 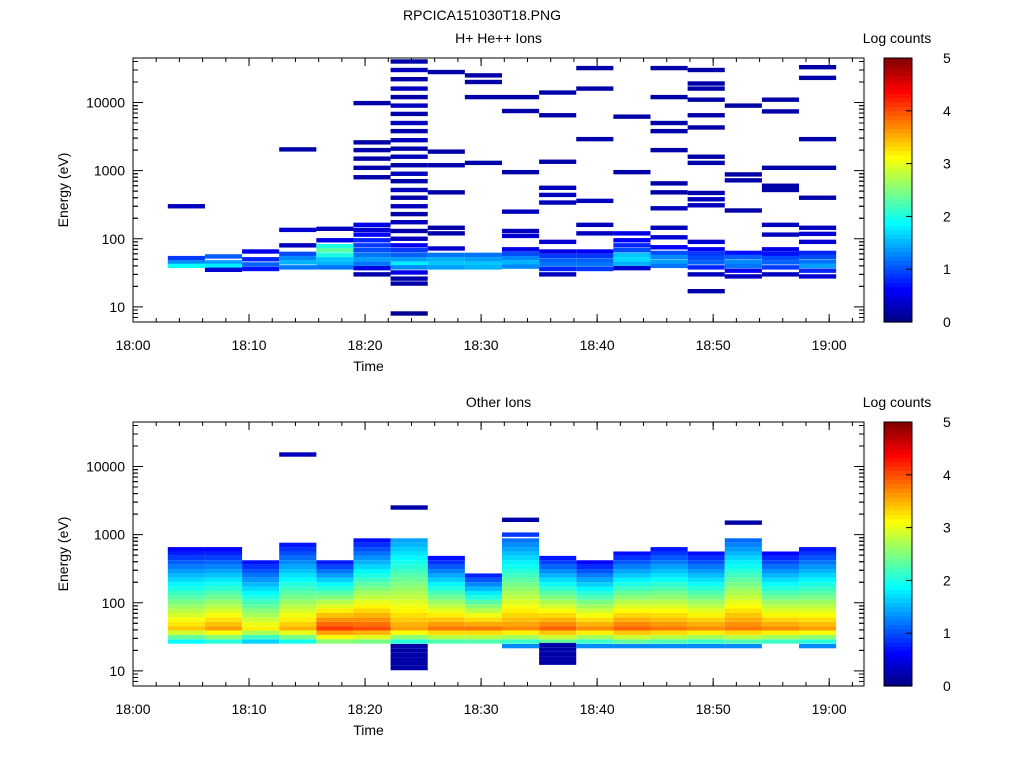 What do you see at coordinates (947, 686) in the screenshot?
I see `colorbar-tick-label: 0` at bounding box center [947, 686].